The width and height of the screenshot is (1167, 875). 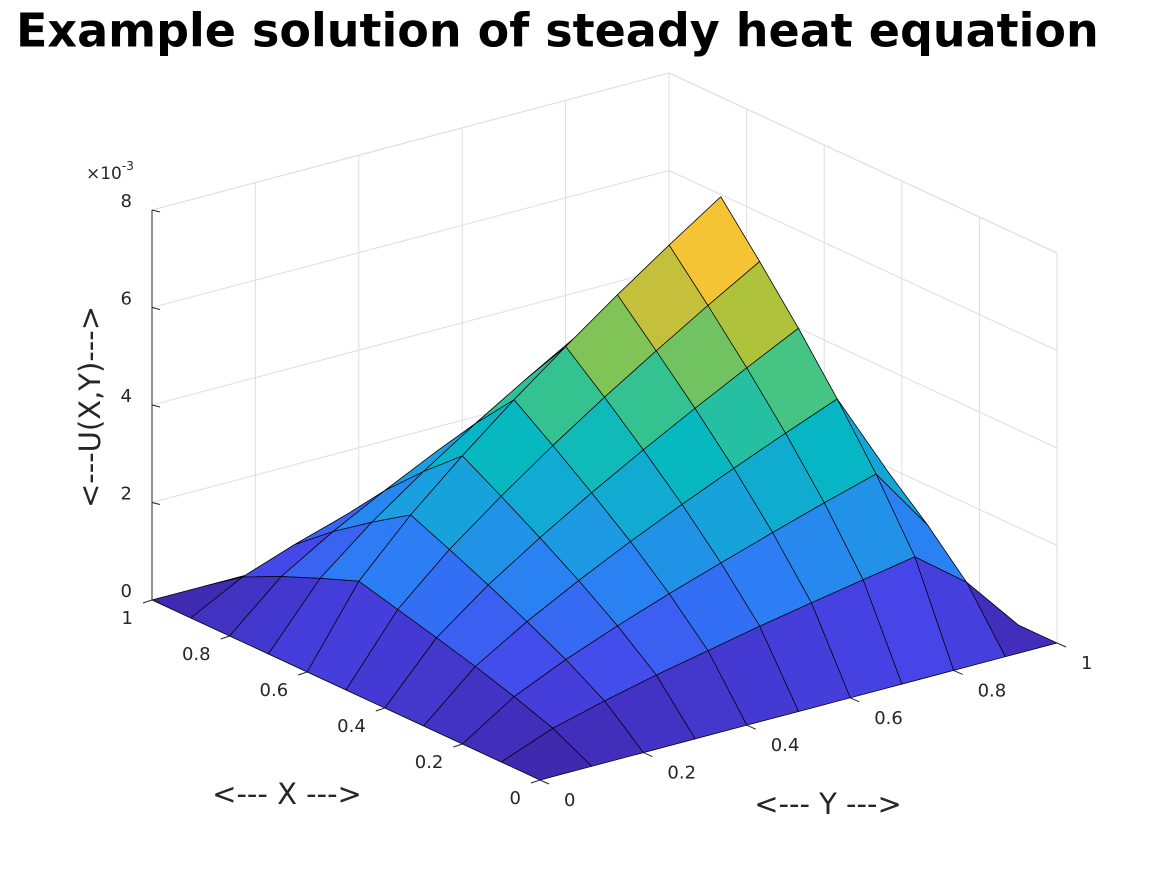 I want to click on z-tick-label: 0, so click(x=126, y=591).